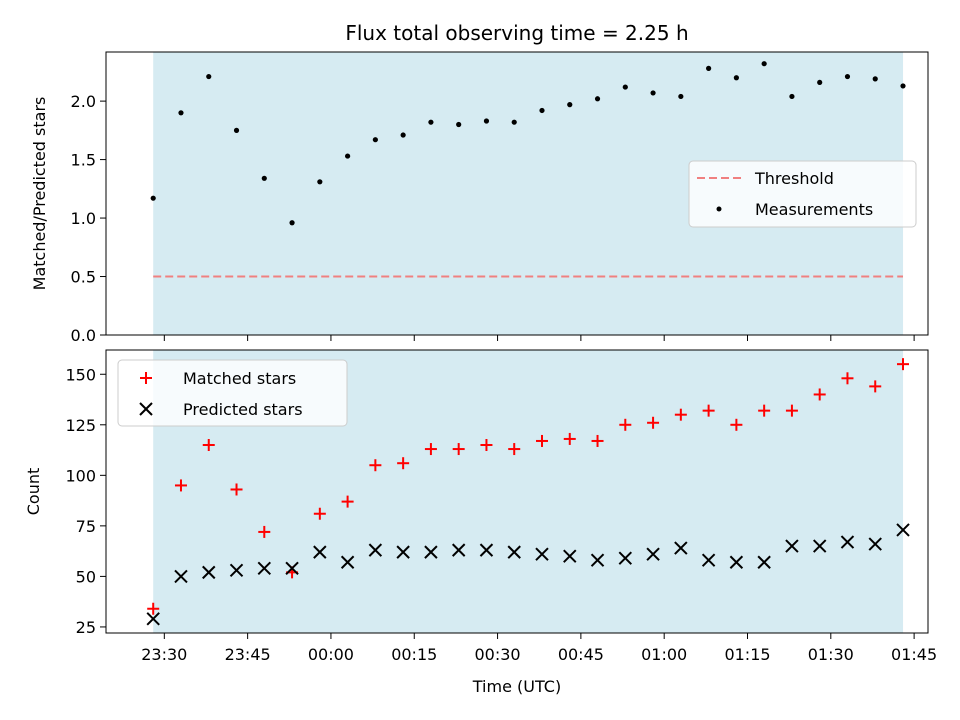 The height and width of the screenshot is (720, 960). What do you see at coordinates (802, 194) in the screenshot?
I see `ratio-legend: Threshold Measurements` at bounding box center [802, 194].